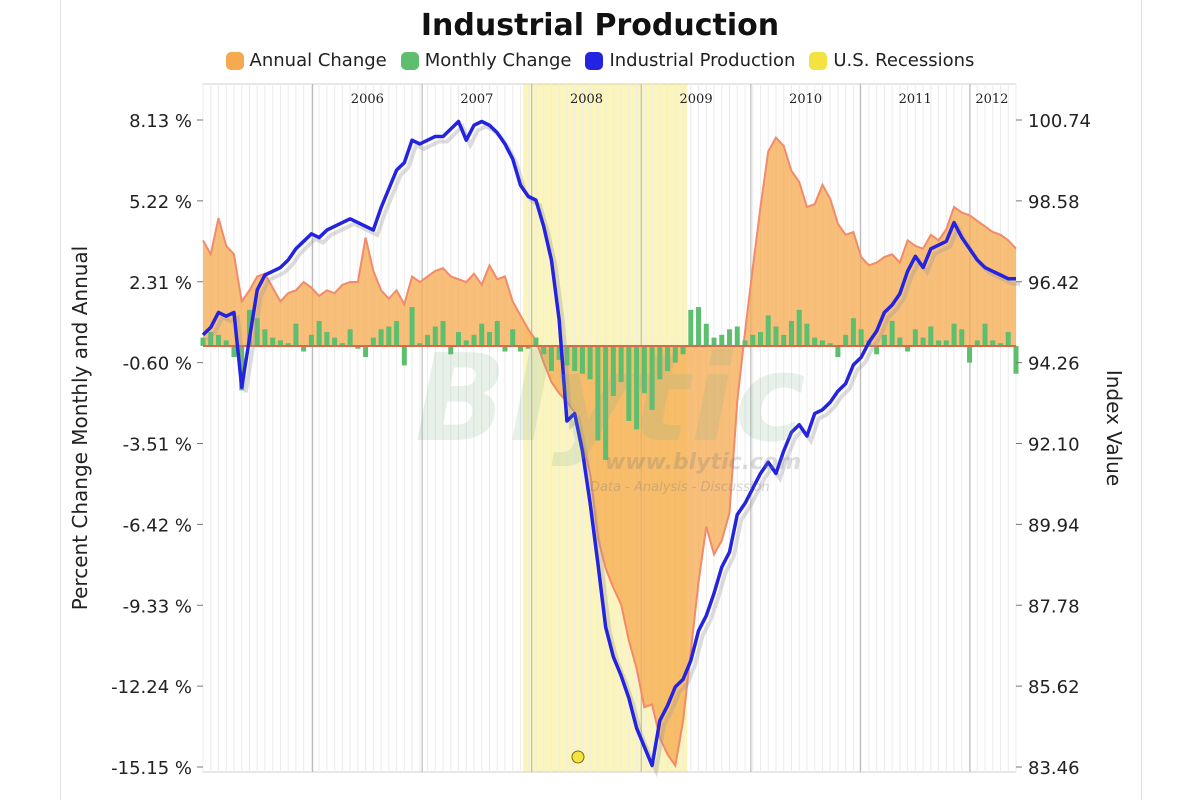 The image size is (1200, 800). I want to click on legend-item-recessions: U.S. Recessions, so click(891, 60).